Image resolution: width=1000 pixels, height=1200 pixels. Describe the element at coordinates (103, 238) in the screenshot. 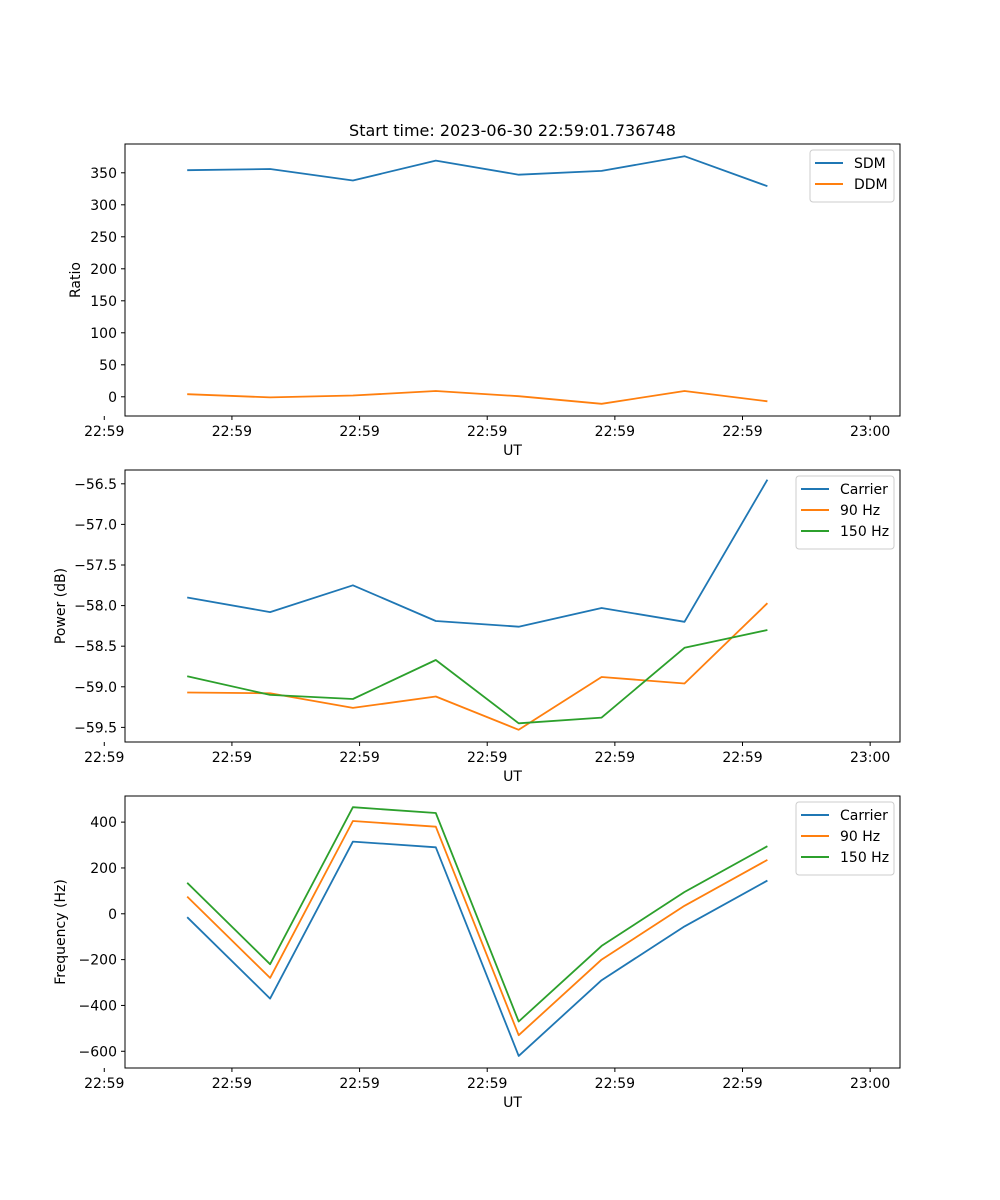

I see `y-tick-label: 250` at that location.